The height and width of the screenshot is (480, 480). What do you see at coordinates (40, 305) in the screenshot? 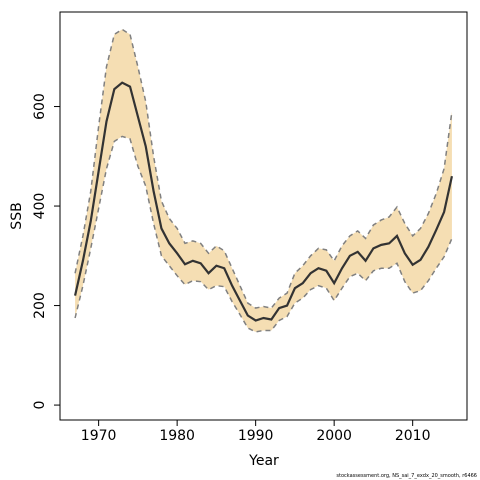
I see `y-tick-label: 200` at bounding box center [40, 305].